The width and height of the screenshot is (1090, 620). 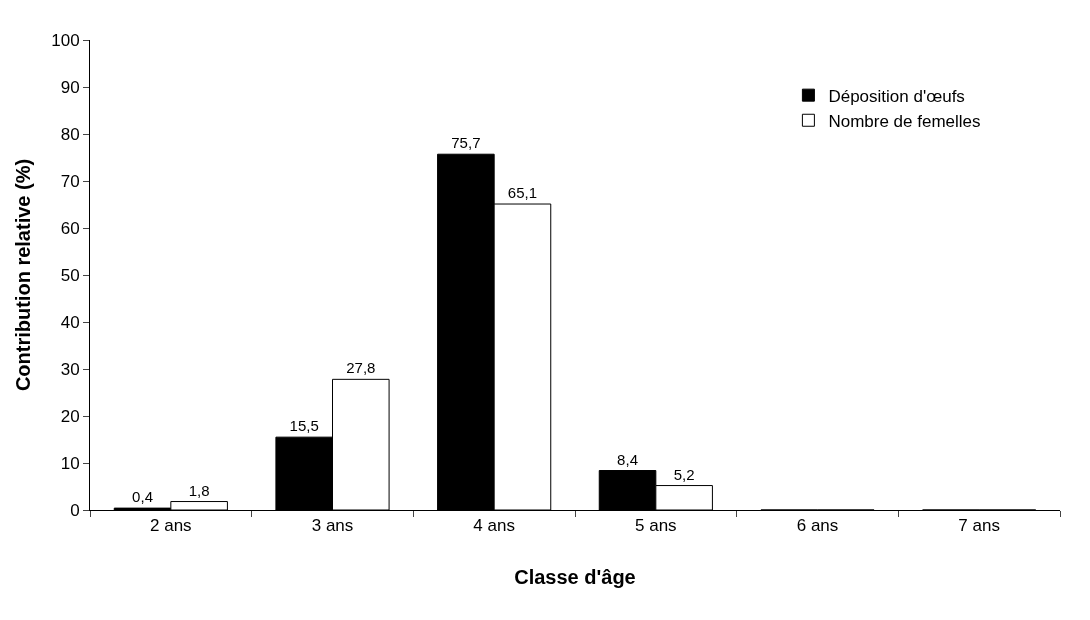 I want to click on data-label: 5,2, so click(x=684, y=474).